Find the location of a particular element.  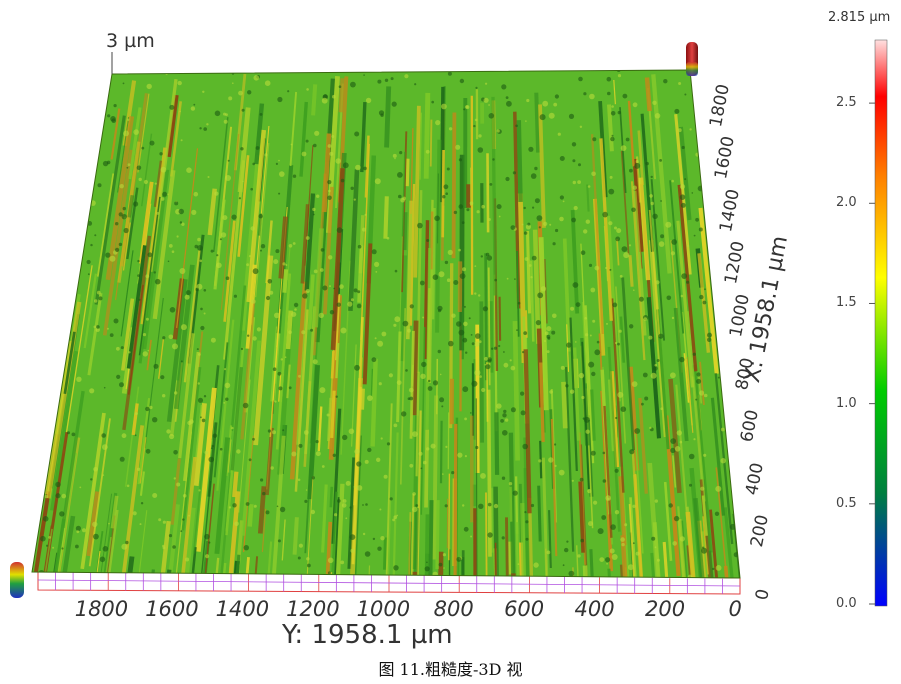

y-axis-tick-label: 600 is located at coordinates (524, 609).